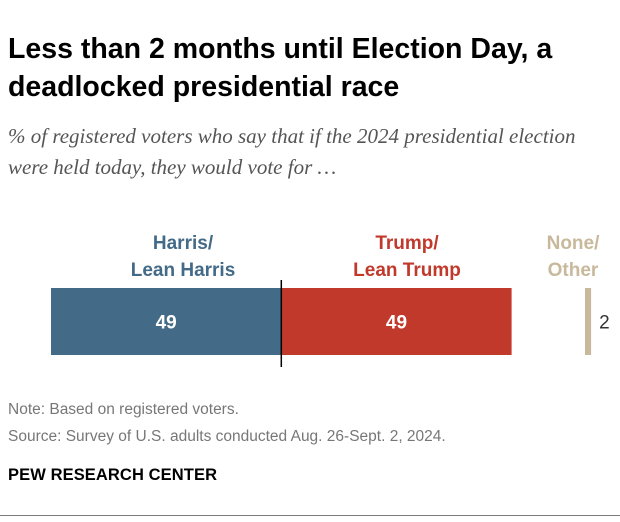 This screenshot has width=620, height=522. I want to click on brand-logo-text: PEW RESEARCH CENTER, so click(113, 475).